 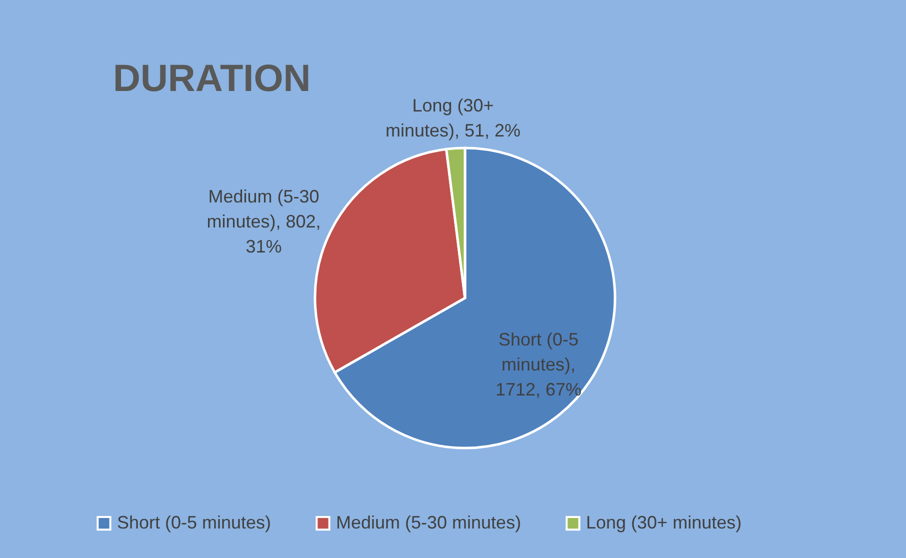 I want to click on data-label: Medium (5-30 minutes), 802, 31%, so click(x=263, y=221).